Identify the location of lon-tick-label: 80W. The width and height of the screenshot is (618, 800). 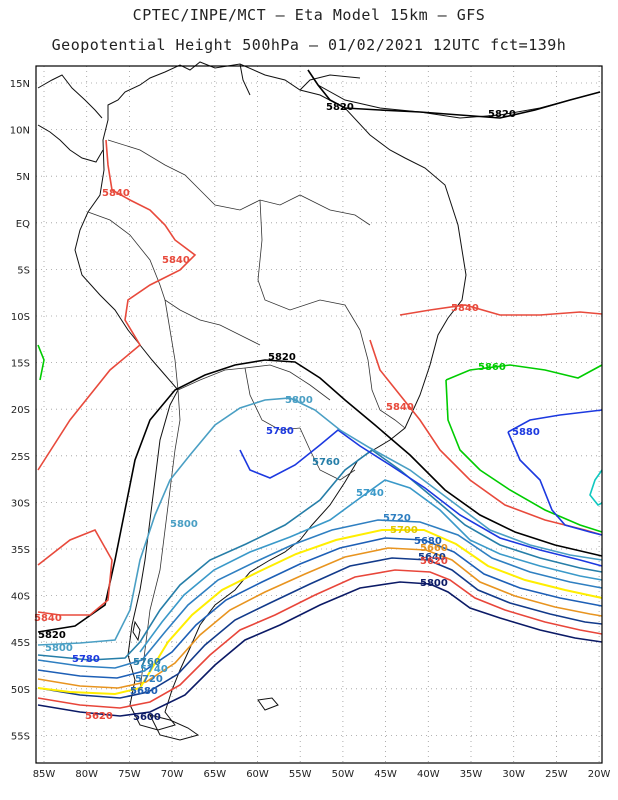
(86, 774).